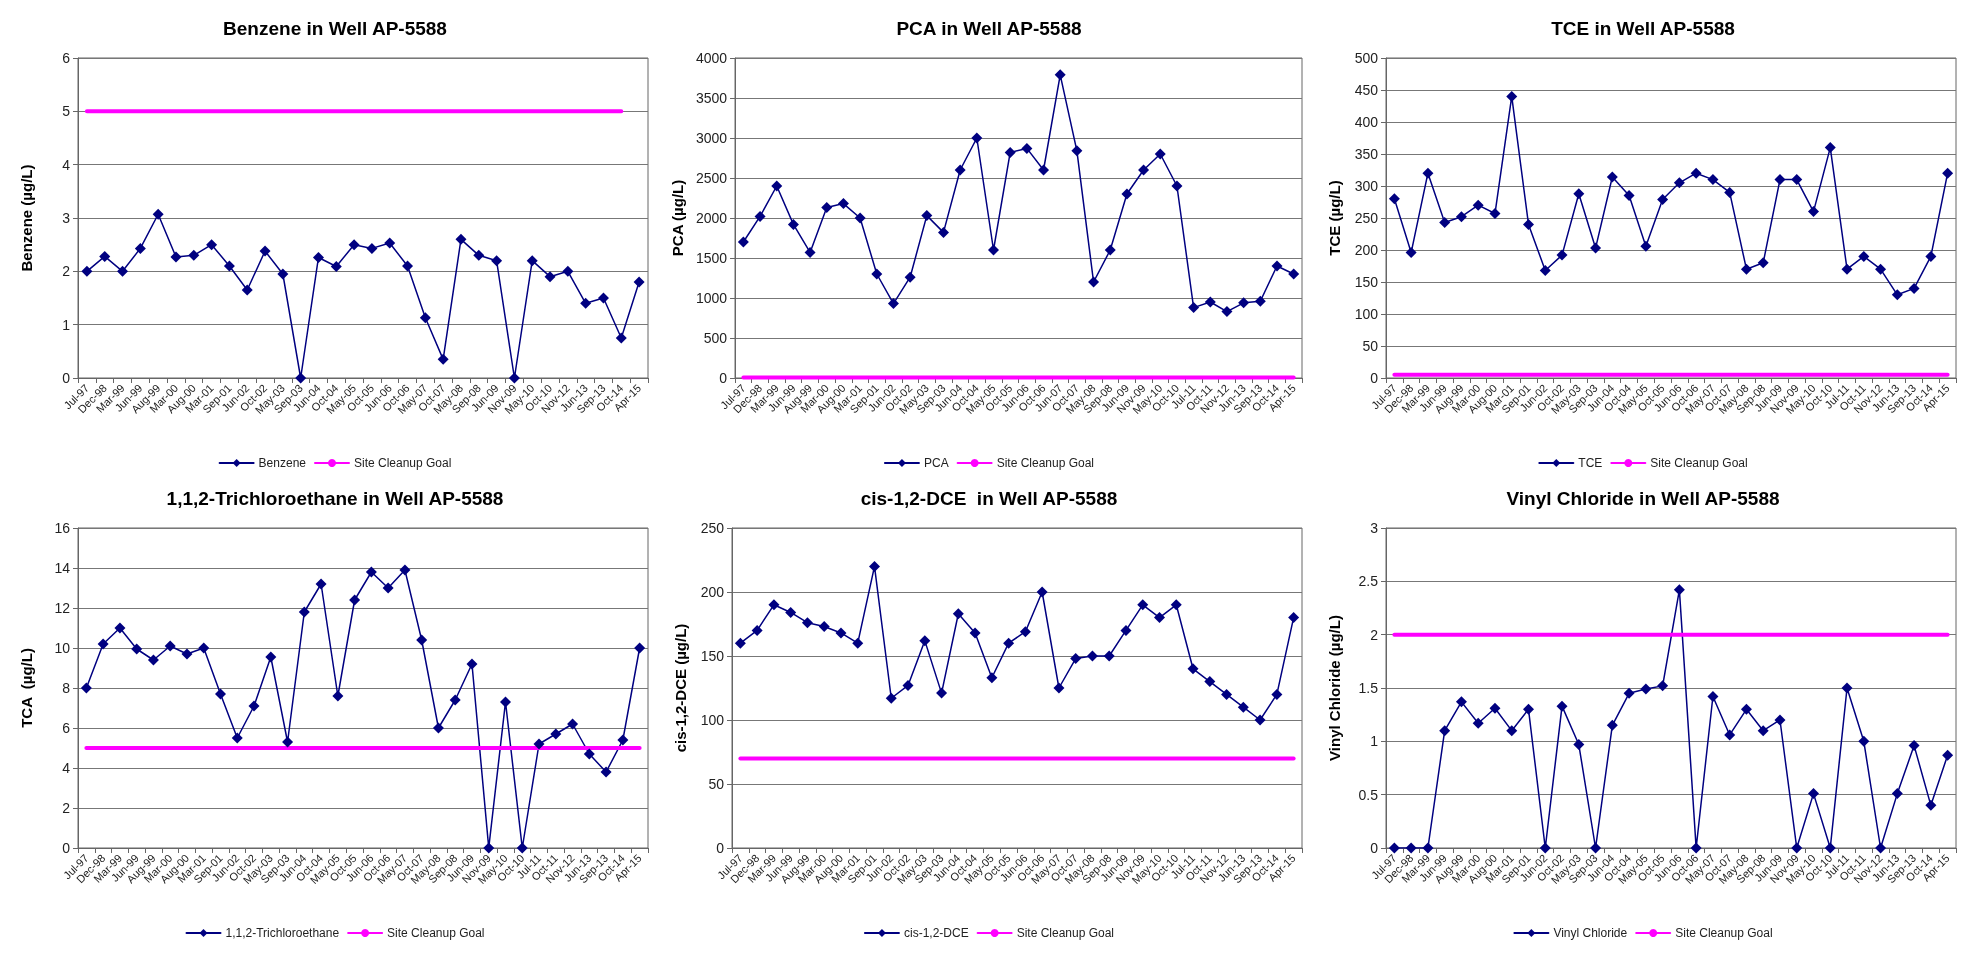  Describe the element at coordinates (712, 528) in the screenshot. I see `y-tick-label: 250` at that location.